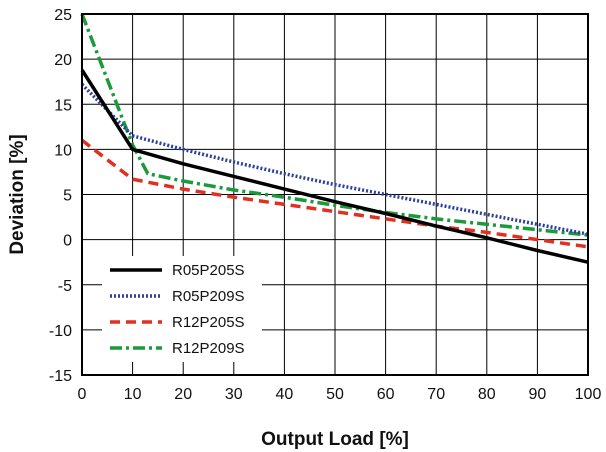  I want to click on x-tick-label: 60, so click(386, 394).